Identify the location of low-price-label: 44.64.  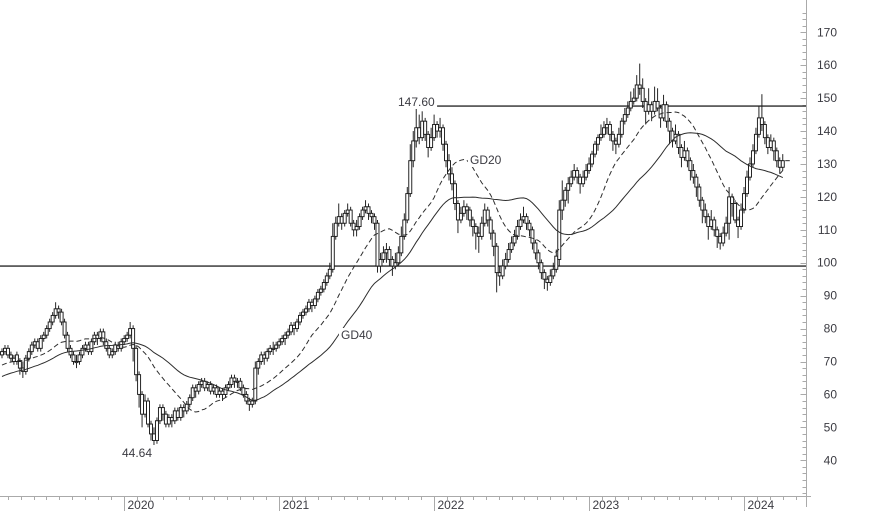
(137, 453).